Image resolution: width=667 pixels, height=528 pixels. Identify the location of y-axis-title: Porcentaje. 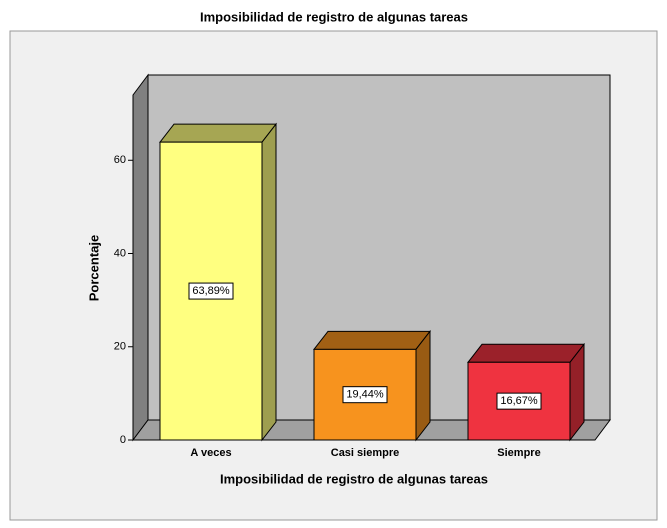
(93, 268).